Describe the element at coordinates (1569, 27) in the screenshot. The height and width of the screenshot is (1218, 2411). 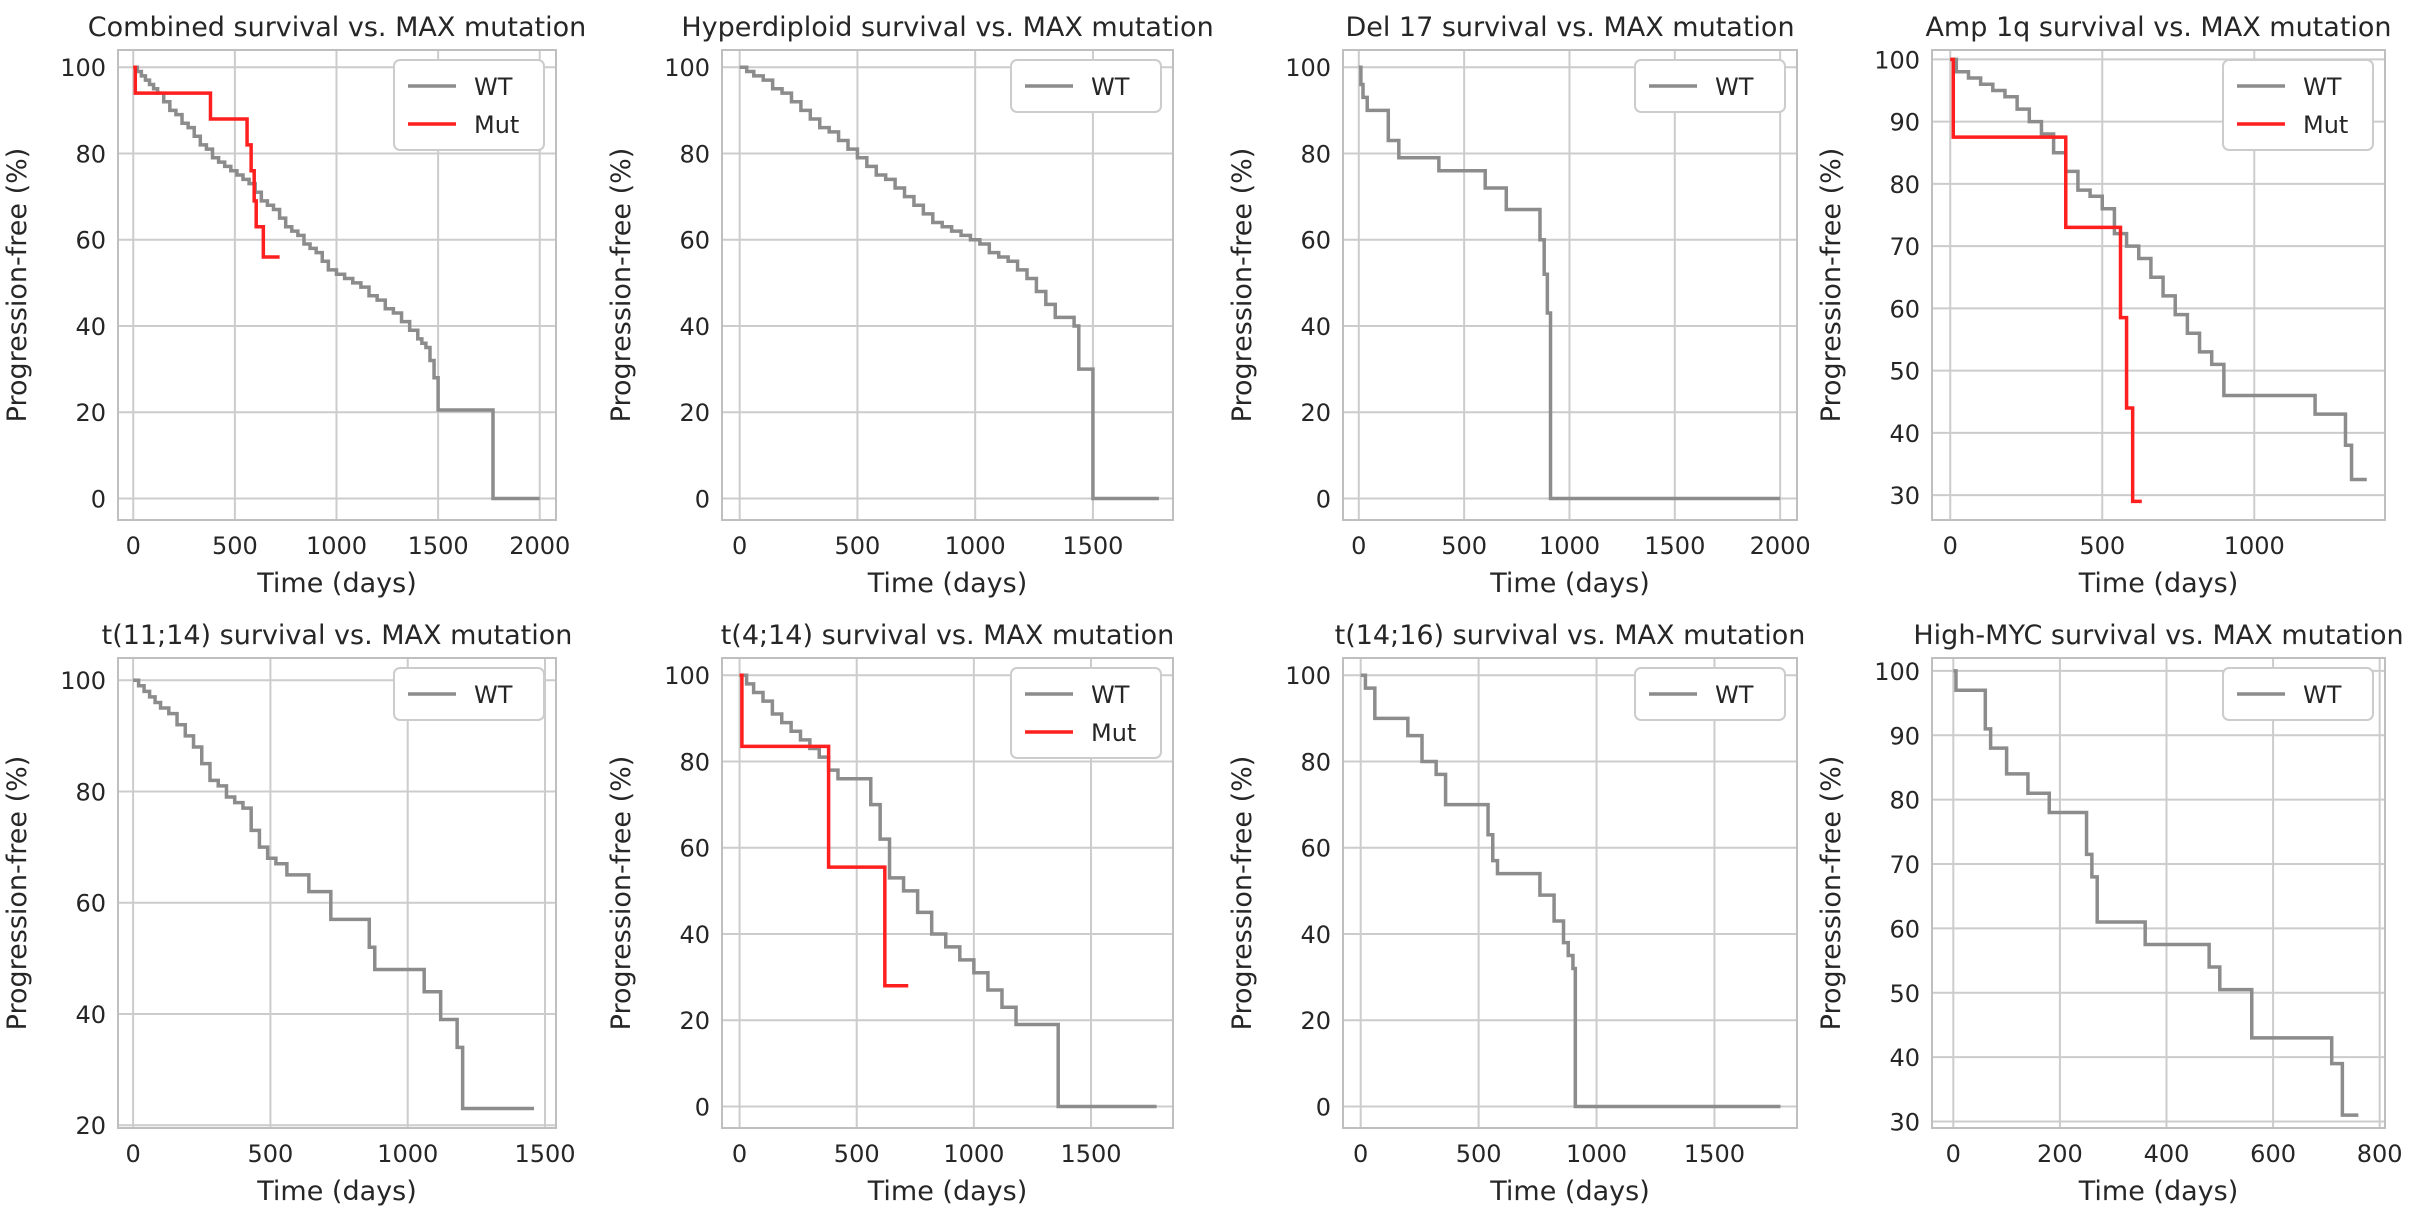
I see `chart-title: Del 17 survival vs. MAX mutation` at that location.